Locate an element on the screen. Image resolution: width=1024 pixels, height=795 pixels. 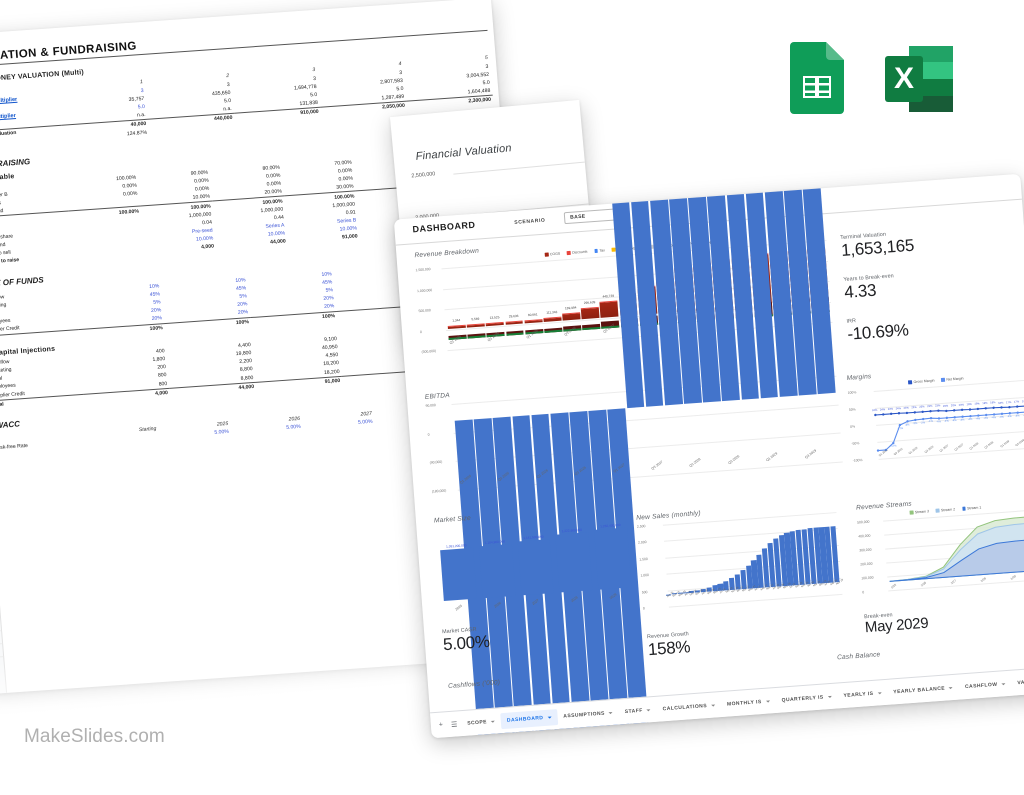
sheet-tab-label: QUARTERLY IS is located at coordinates (802, 698).